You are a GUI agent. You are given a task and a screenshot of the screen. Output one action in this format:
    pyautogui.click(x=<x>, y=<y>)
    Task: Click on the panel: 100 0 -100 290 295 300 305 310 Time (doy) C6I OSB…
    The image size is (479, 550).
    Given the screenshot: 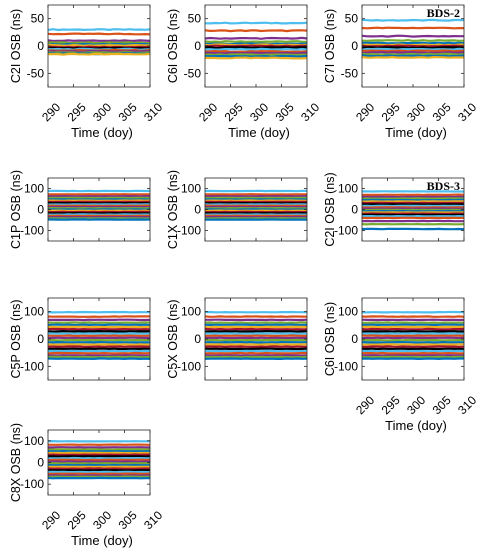 What is the action you would take?
    pyautogui.click(x=401, y=365)
    